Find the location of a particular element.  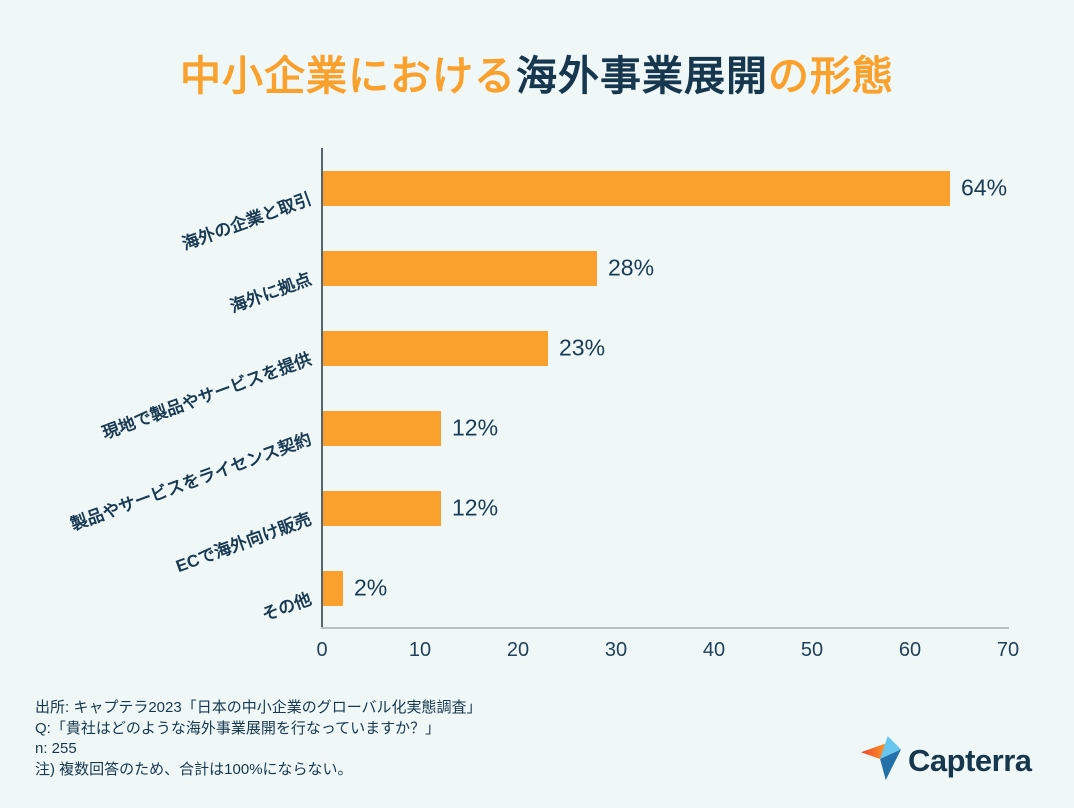

capterra-logo: Capterra is located at coordinates (946, 760).